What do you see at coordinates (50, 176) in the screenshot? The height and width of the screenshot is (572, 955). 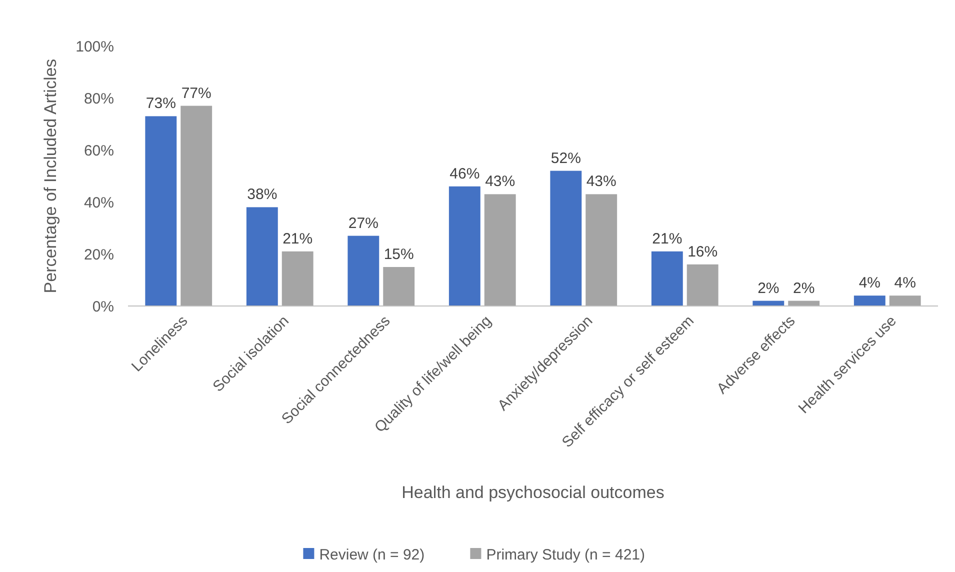 I see `y-axis-title: Percentage of Included Articles` at bounding box center [50, 176].